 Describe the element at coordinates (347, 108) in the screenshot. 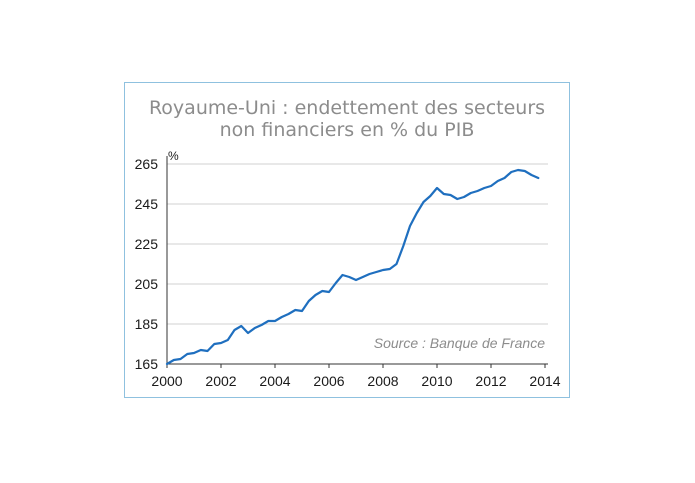

I see `chart-title-line-1: Royaume-Uni : endettement des secteurs` at that location.